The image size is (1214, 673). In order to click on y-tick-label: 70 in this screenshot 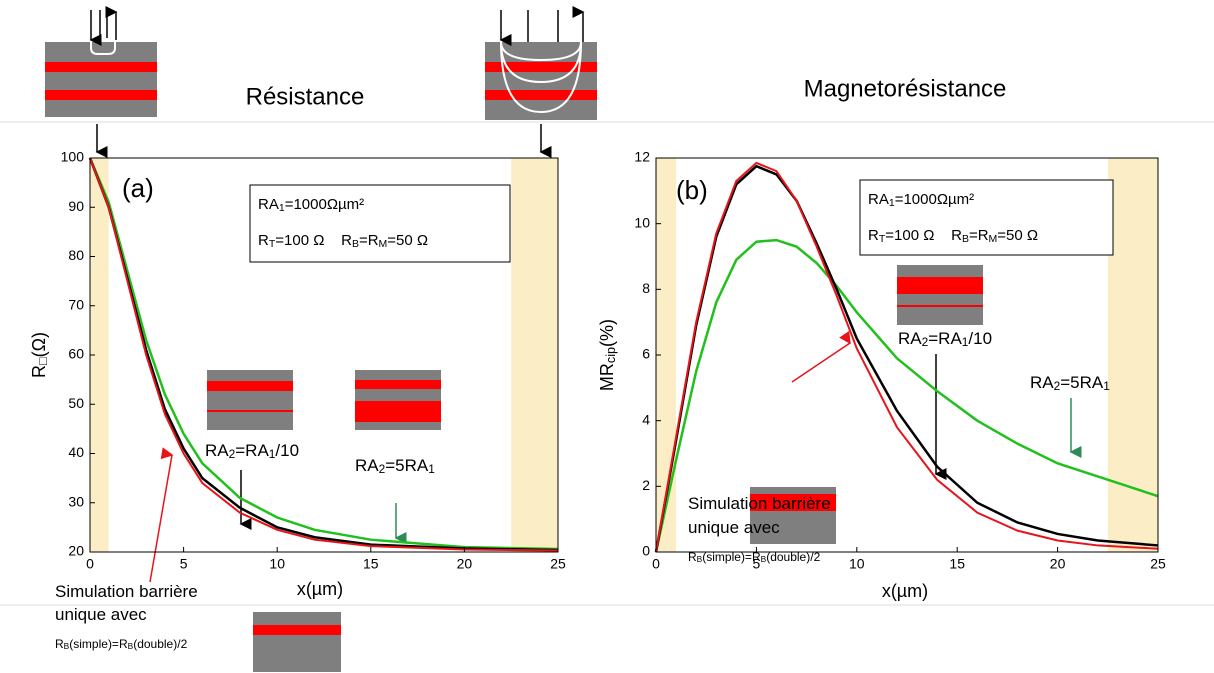, I will do `click(76, 304)`.